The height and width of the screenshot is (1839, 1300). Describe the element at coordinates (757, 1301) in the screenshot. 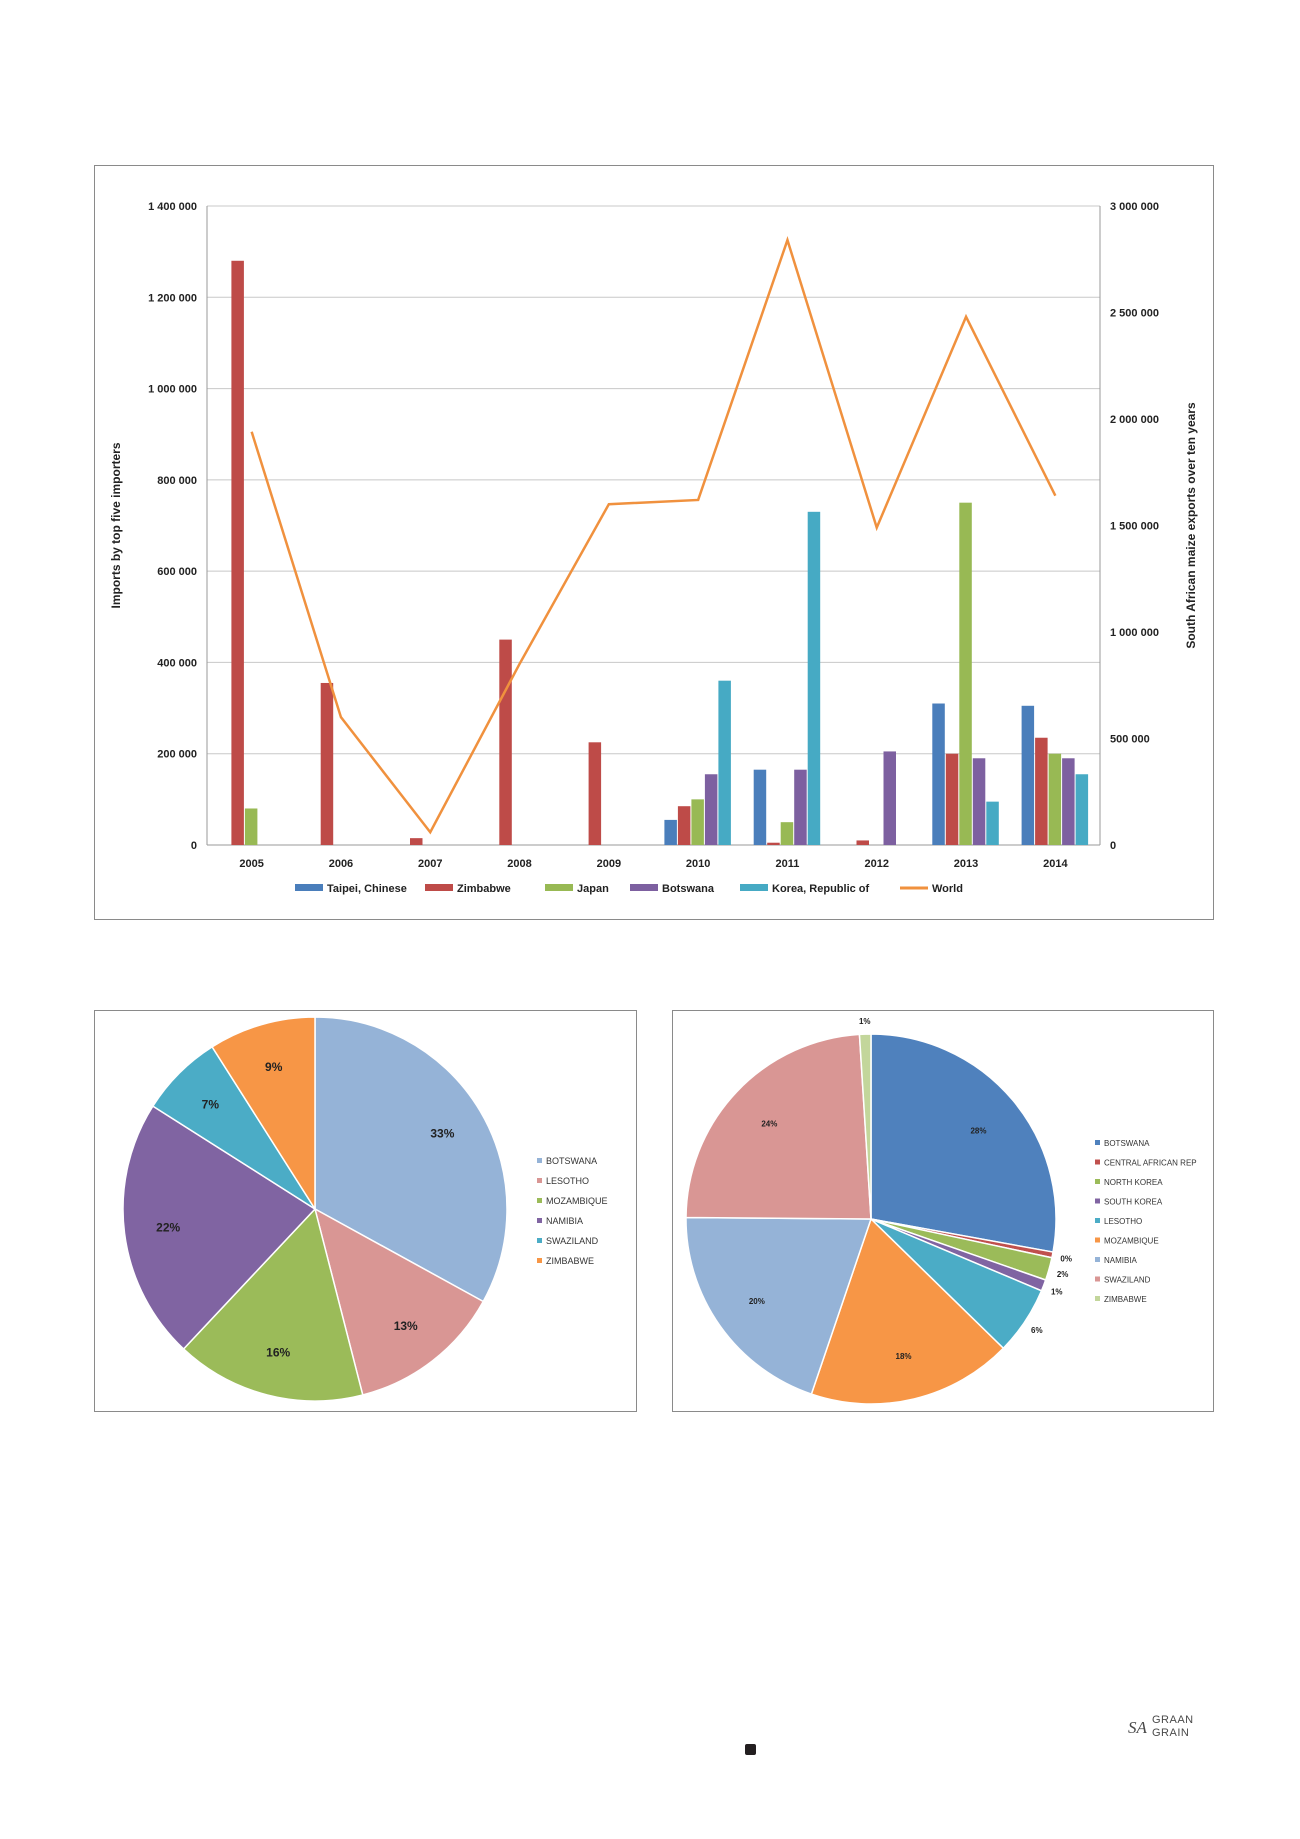

I see `pie-data-label: 20%` at that location.